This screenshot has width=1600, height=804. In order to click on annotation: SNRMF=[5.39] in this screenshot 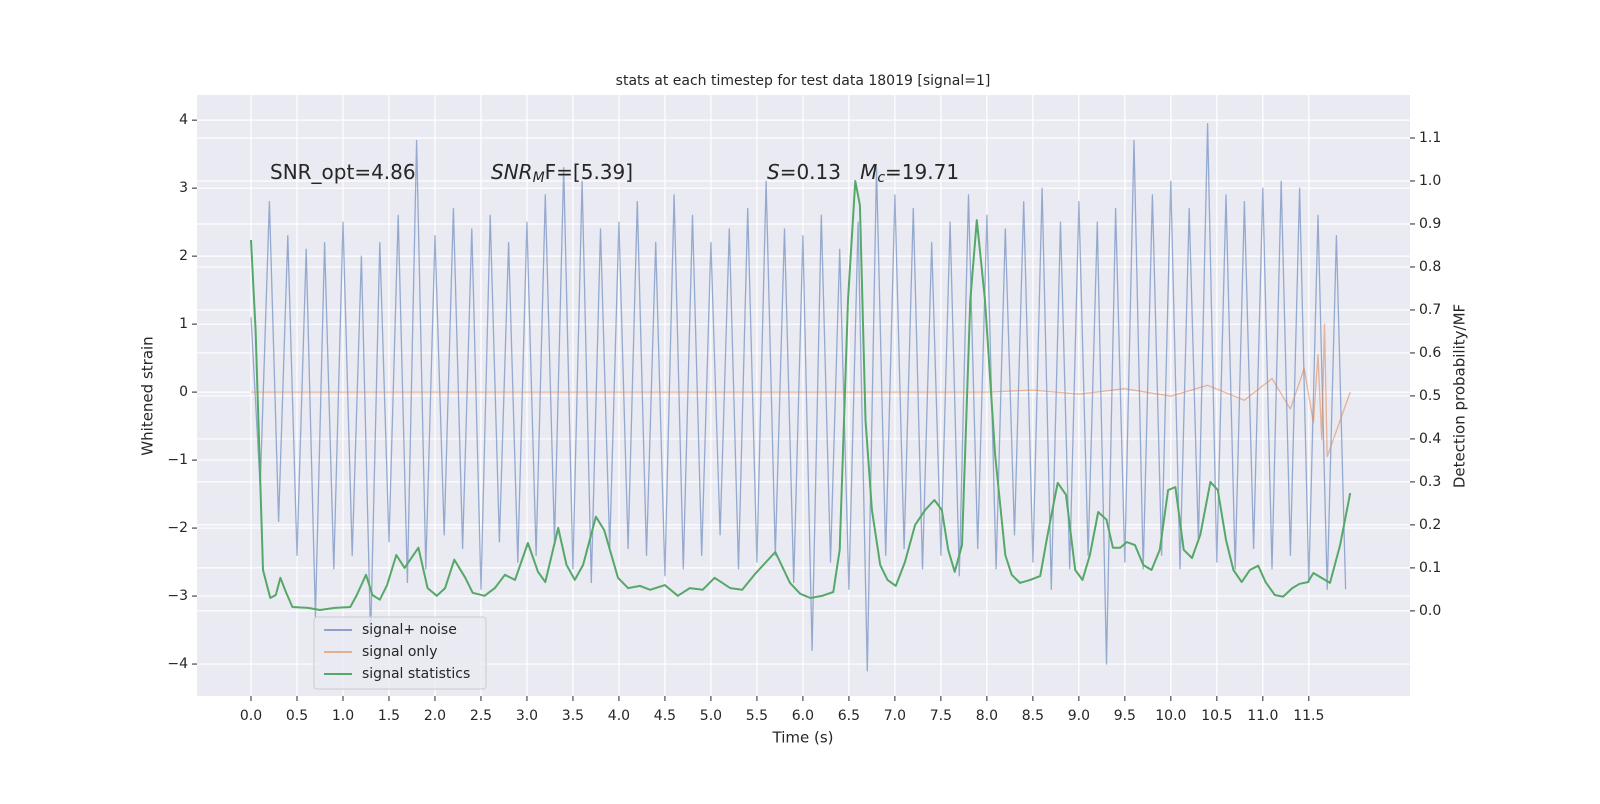, I will do `click(562, 173)`.